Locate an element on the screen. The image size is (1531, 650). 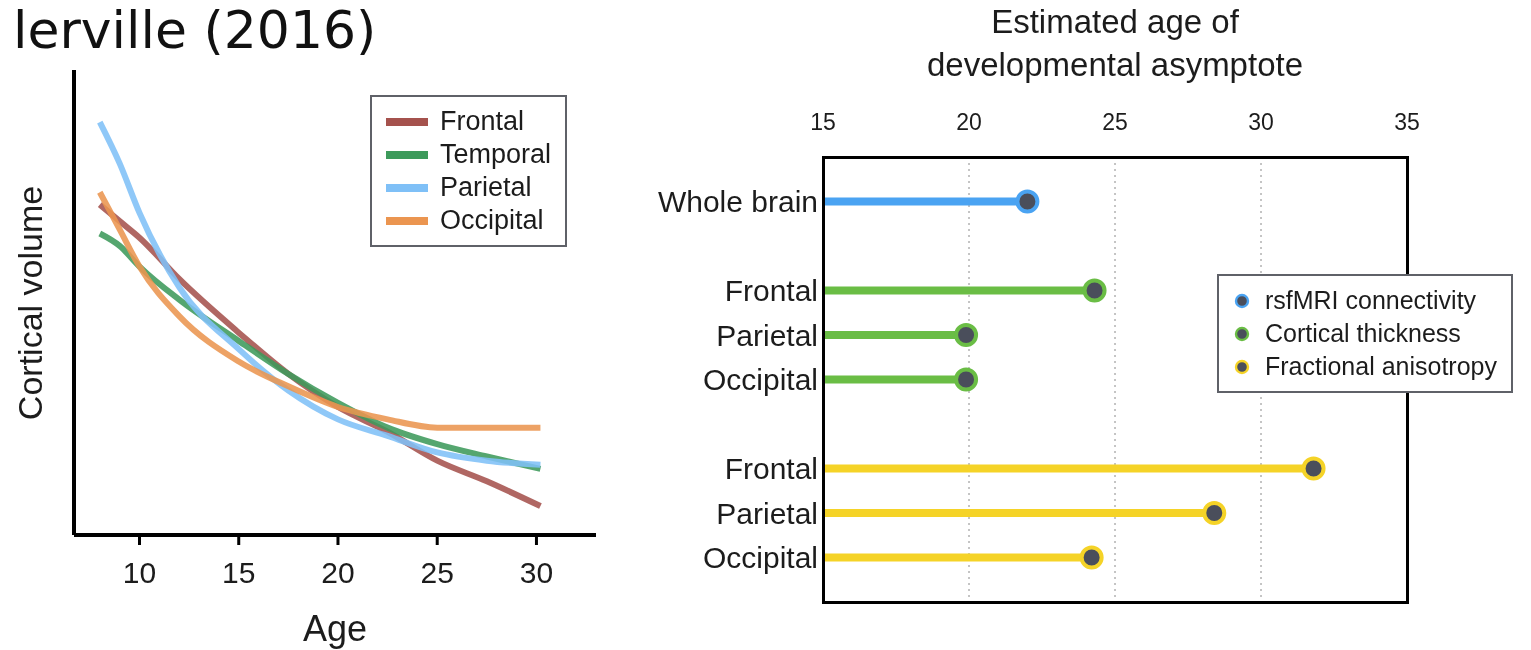
legend-label: Fractional anisotropy is located at coordinates (1380, 366).